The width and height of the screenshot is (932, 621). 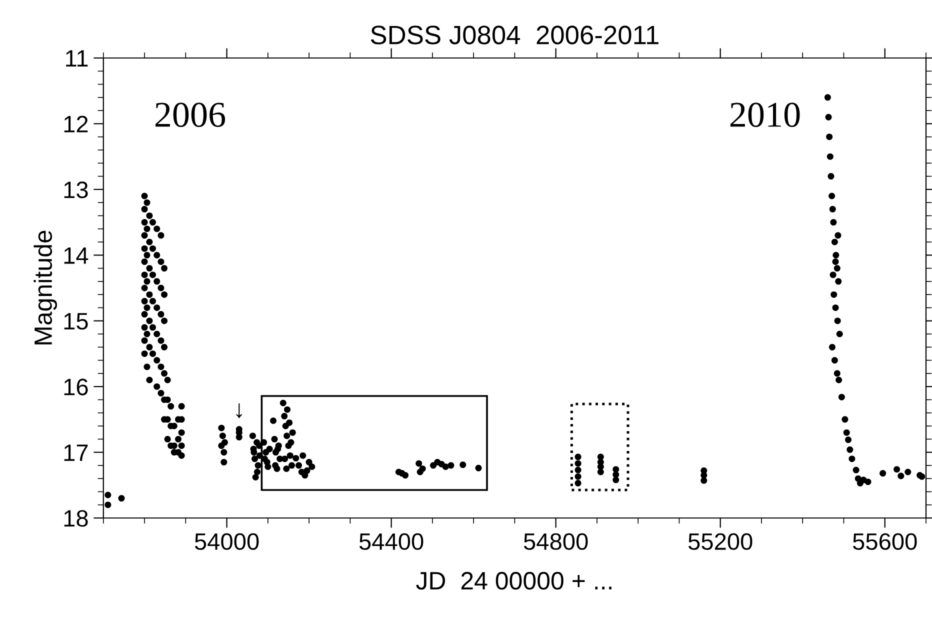 What do you see at coordinates (720, 541) in the screenshot?
I see `x-tick-label: 55200` at bounding box center [720, 541].